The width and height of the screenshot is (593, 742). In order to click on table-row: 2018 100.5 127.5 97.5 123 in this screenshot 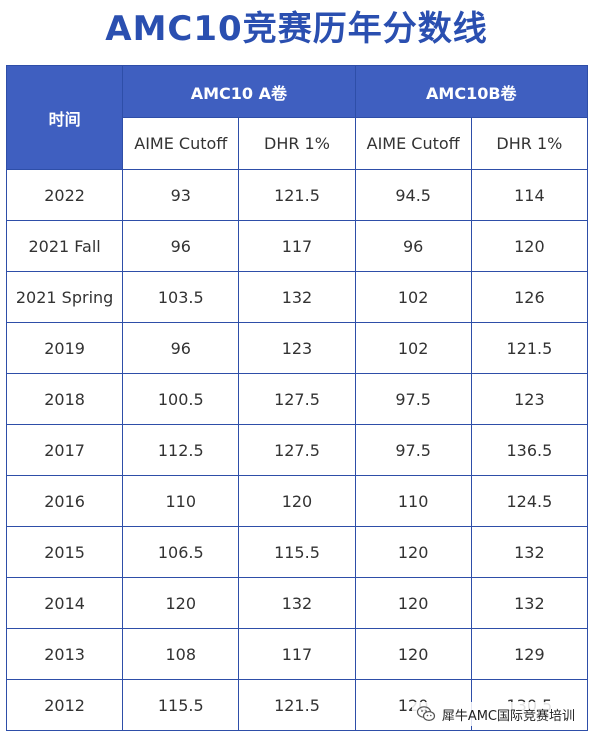, I will do `click(297, 399)`.